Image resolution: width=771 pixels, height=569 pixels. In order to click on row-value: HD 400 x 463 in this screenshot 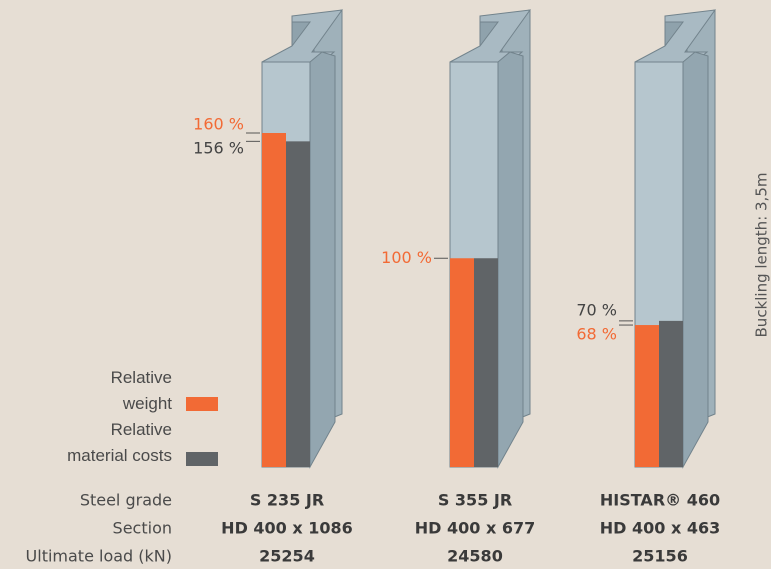, I will do `click(660, 528)`.